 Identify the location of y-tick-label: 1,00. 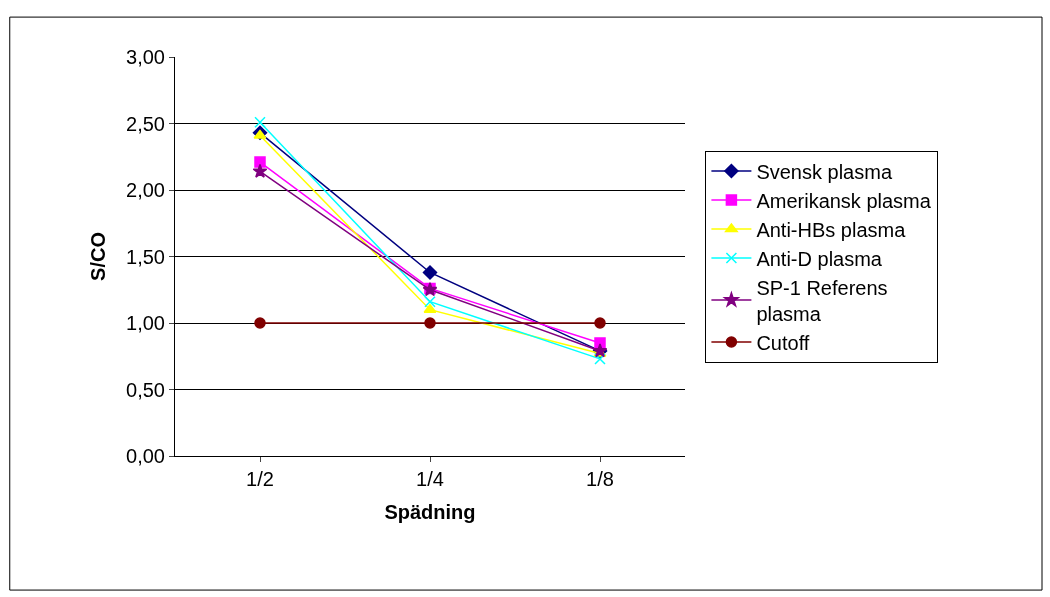
(145, 323).